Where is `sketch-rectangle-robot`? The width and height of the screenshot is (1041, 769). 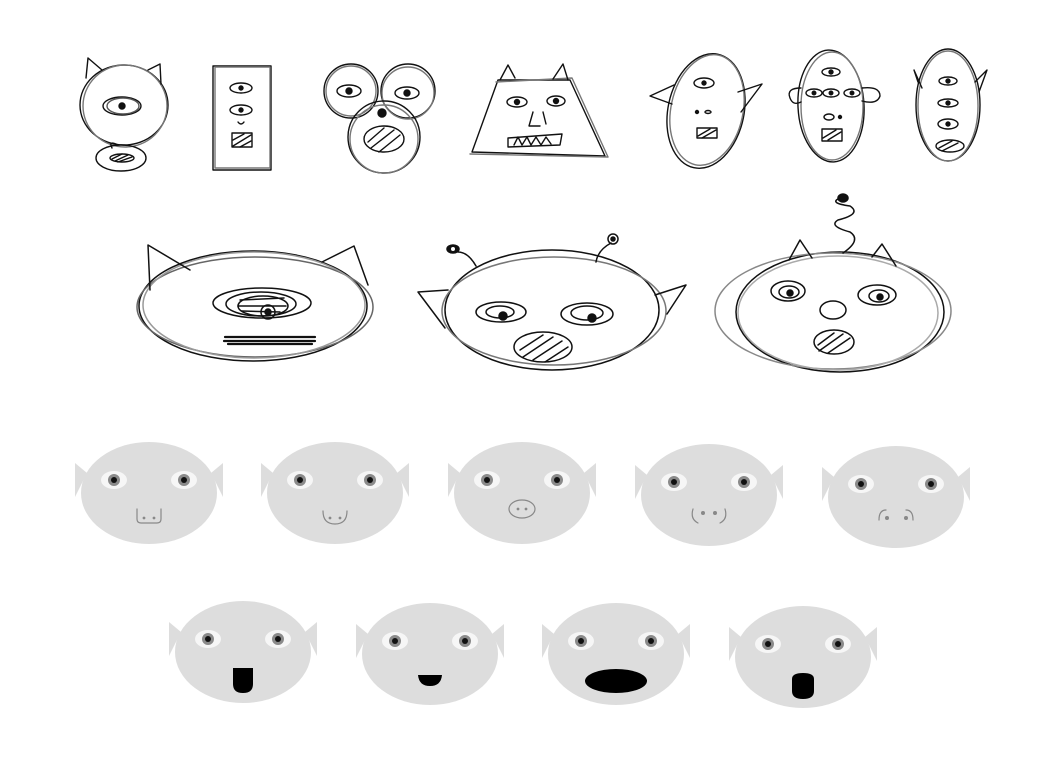
sketch-rectangle-robot is located at coordinates (242, 118).